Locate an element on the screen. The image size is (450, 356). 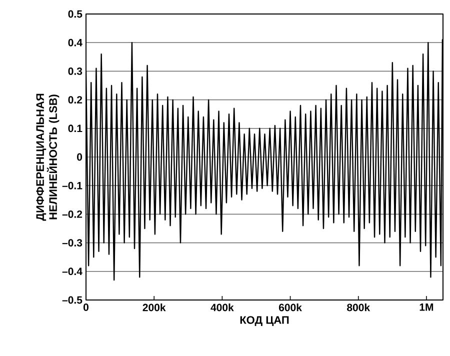
x-axis-title: КОД ЦАП is located at coordinates (264, 321).